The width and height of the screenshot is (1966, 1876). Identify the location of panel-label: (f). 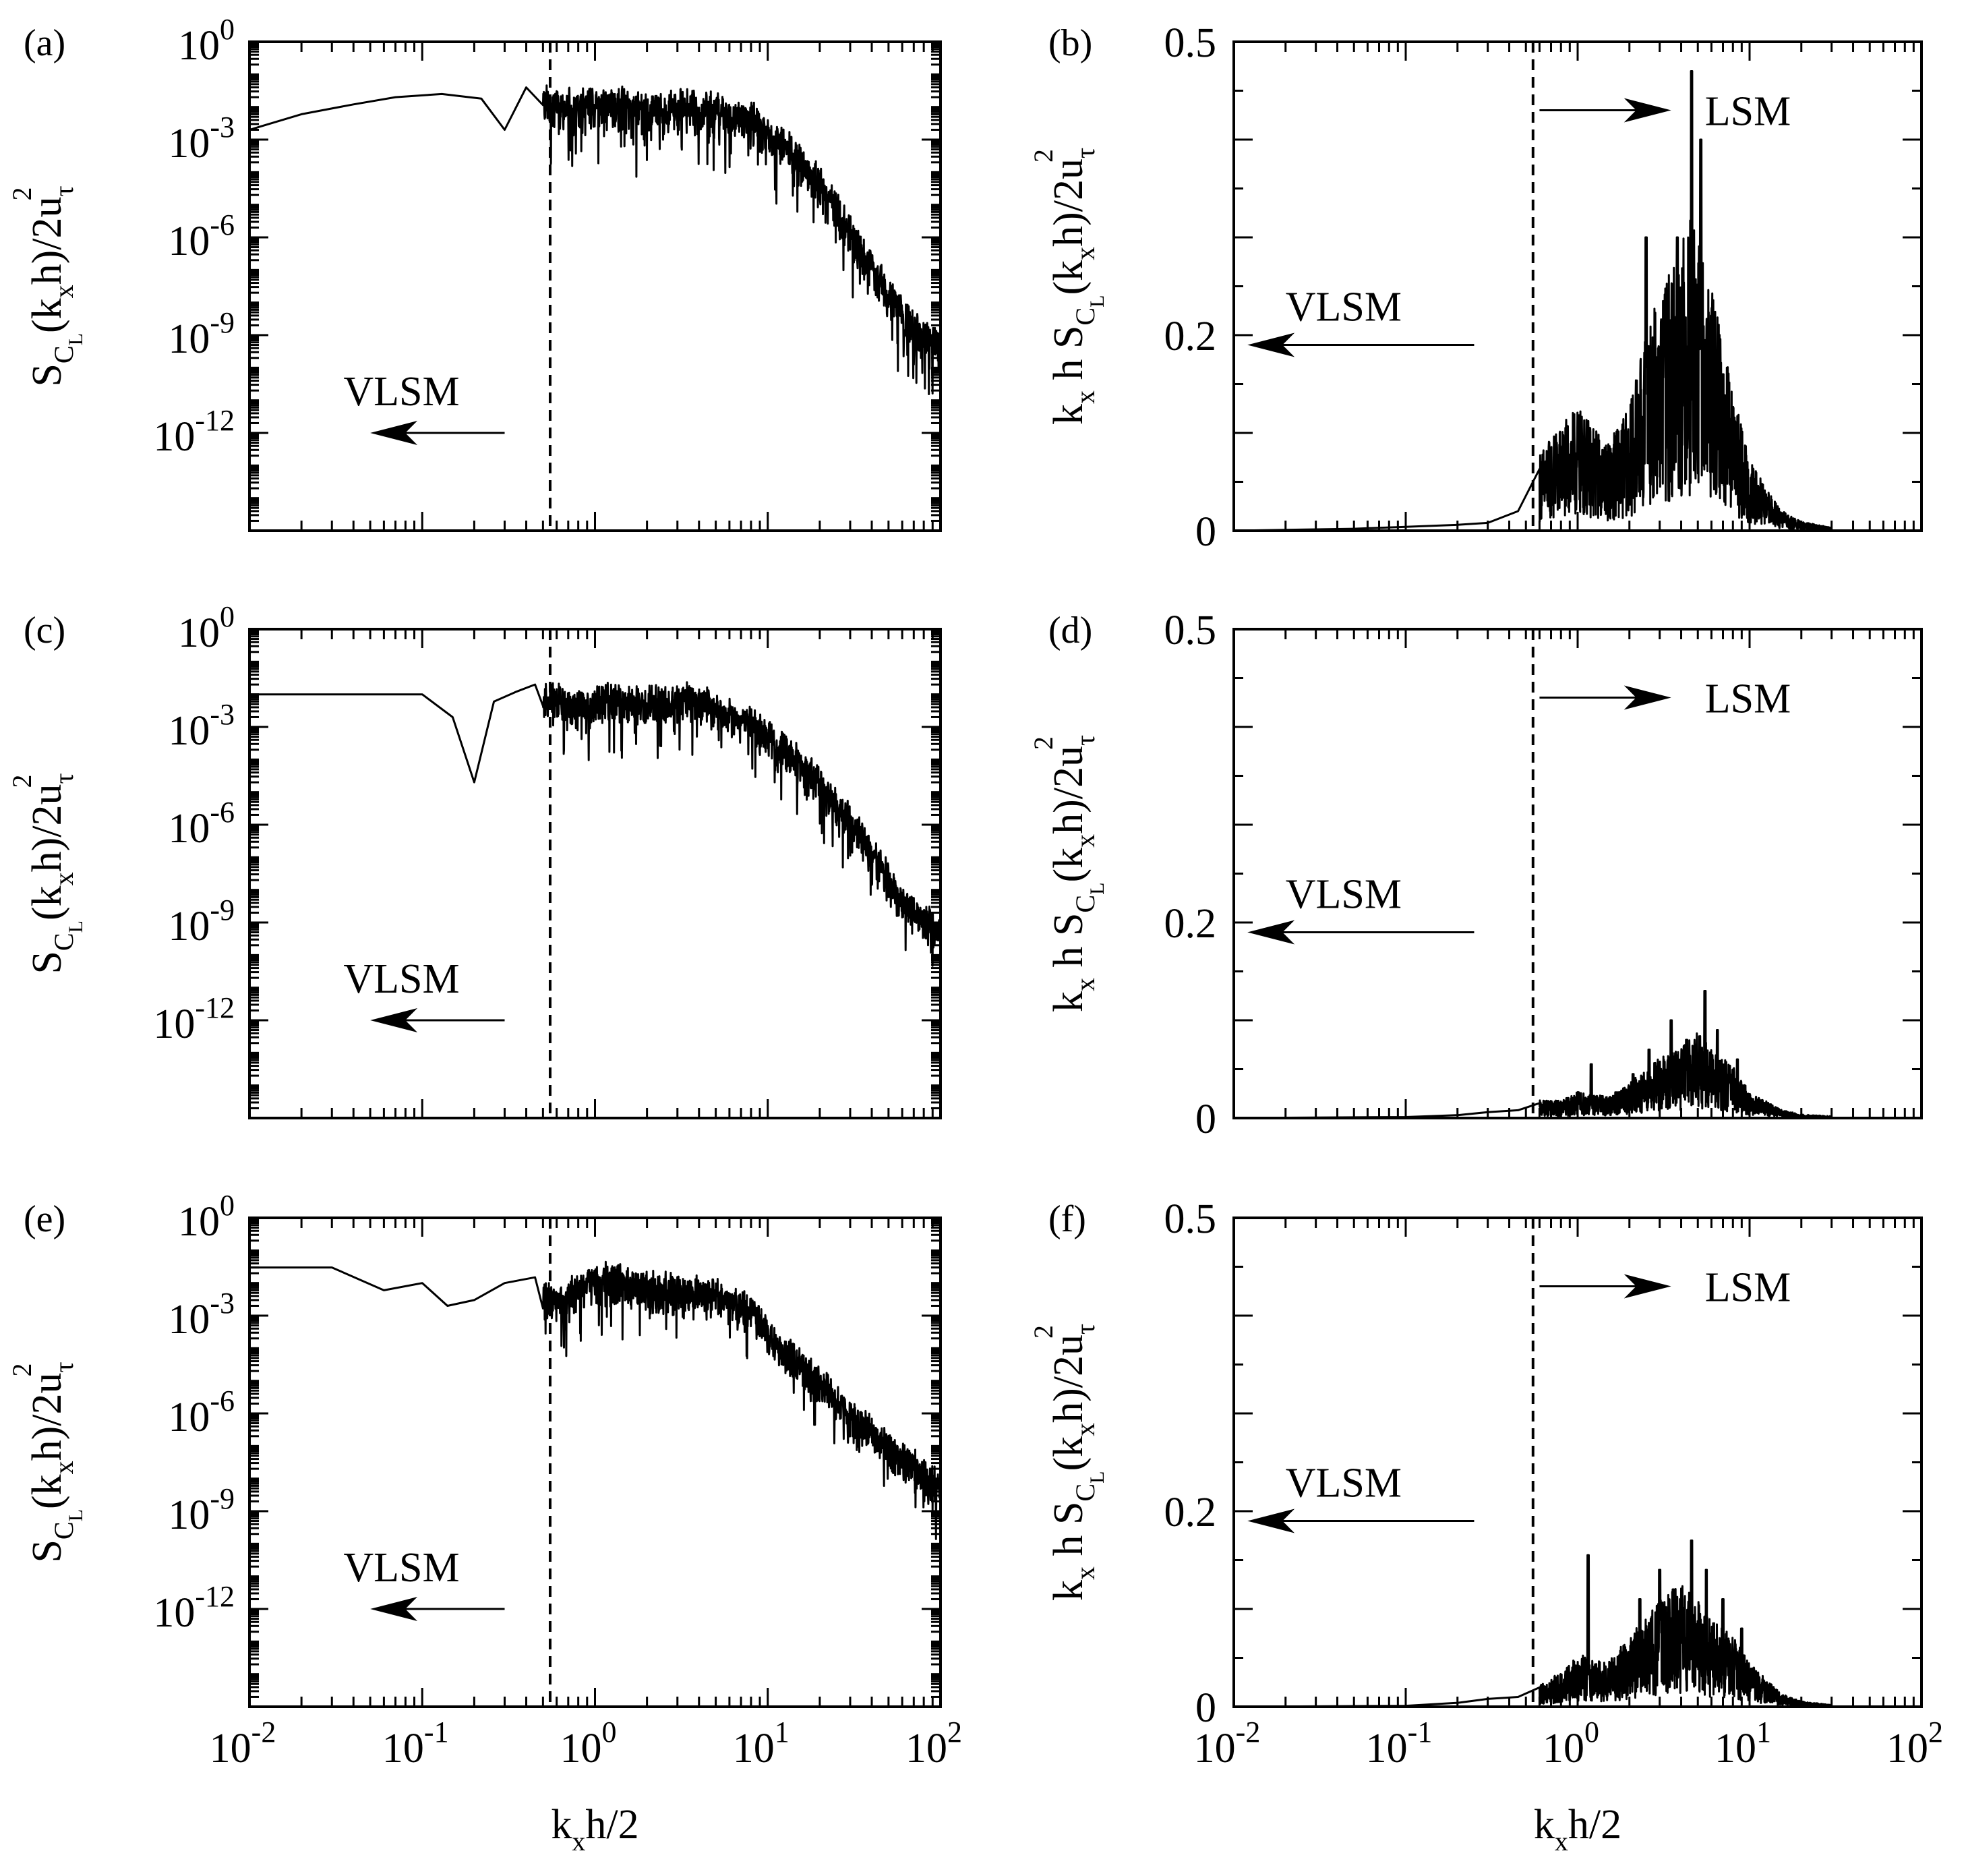
(1067, 1219).